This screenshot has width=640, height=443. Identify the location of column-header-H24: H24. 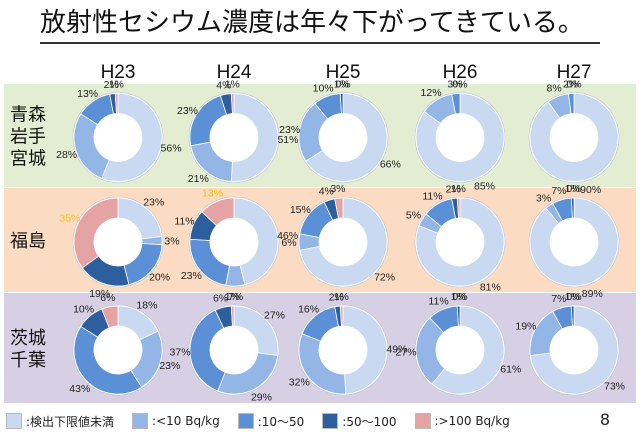
(234, 72).